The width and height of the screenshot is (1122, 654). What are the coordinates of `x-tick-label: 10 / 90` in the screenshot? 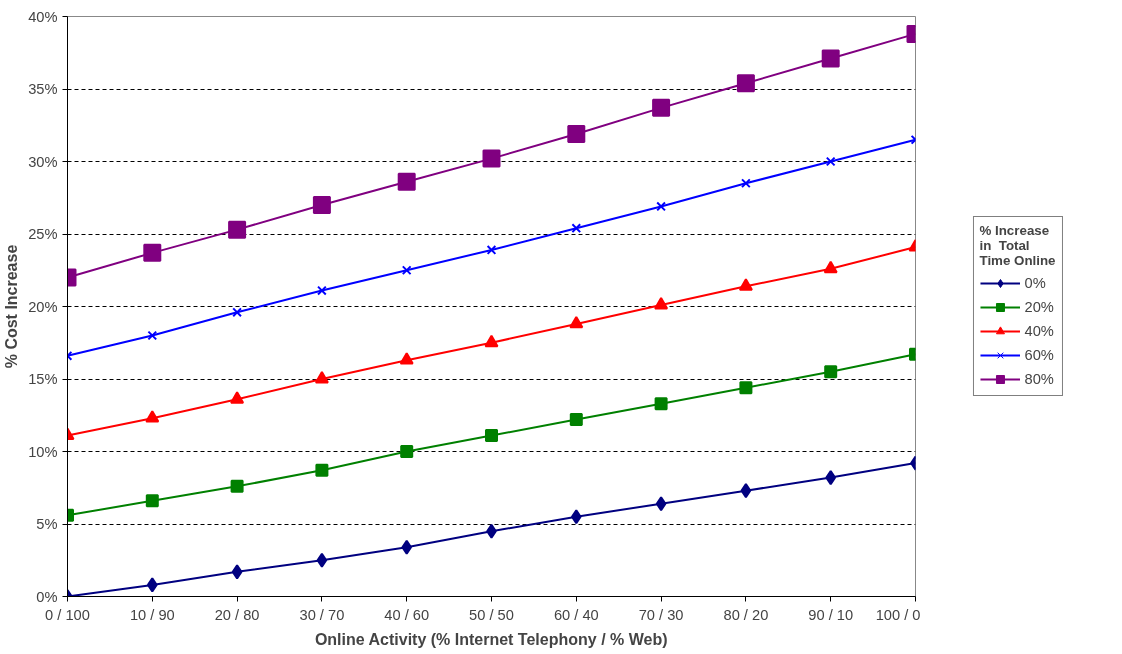 It's located at (152, 614).